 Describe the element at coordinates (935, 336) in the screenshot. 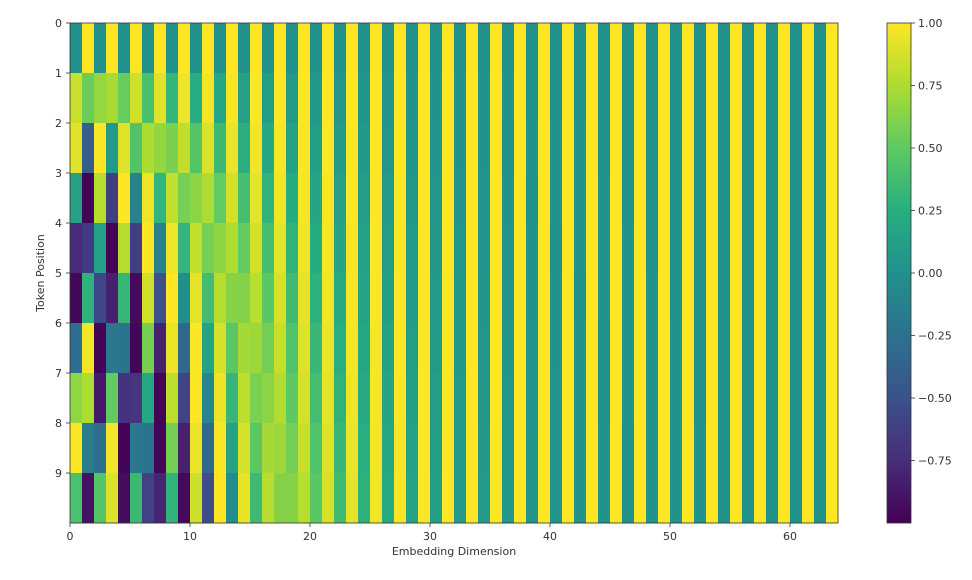

I see `colorbar-tick-label: −0.25` at that location.